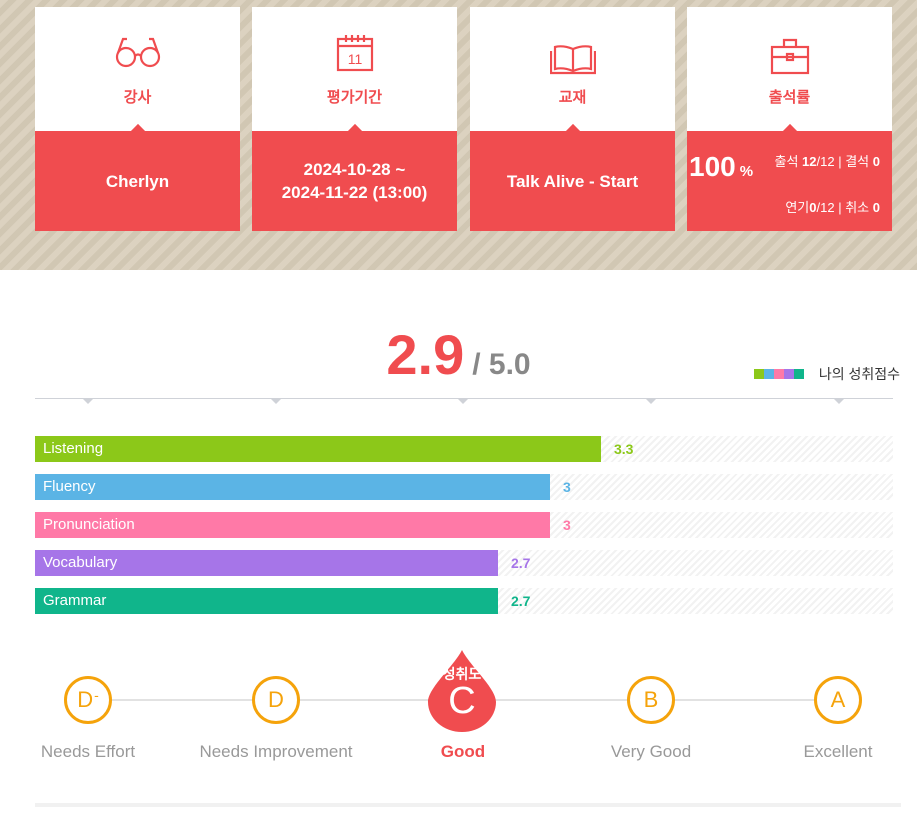 This screenshot has width=917, height=838. I want to click on period-end: 2024-11-22 (13:00), so click(354, 192).